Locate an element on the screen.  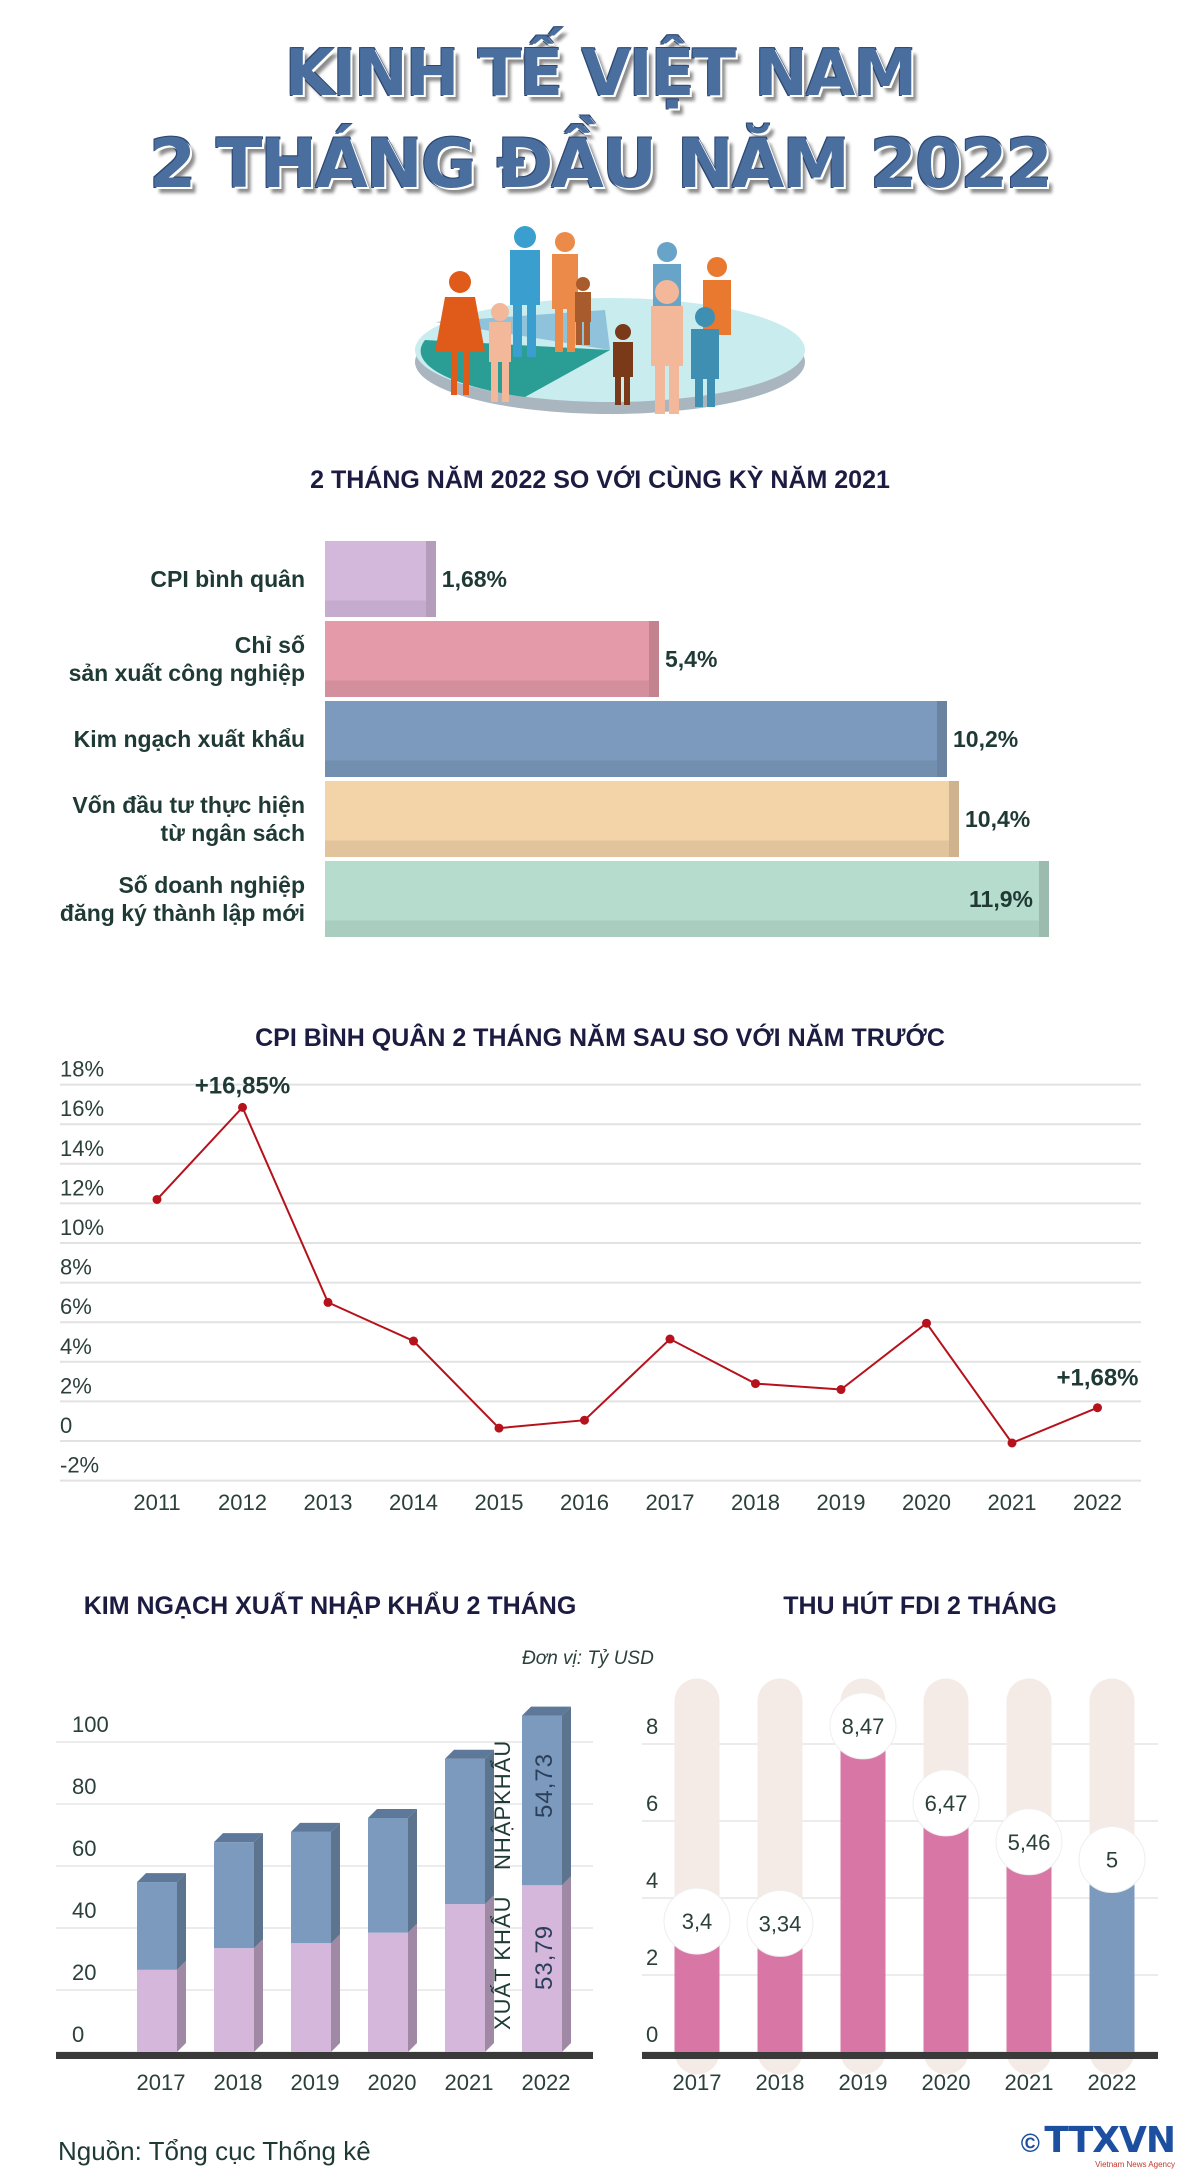
x-tick-label: 2014 is located at coordinates (413, 1502).